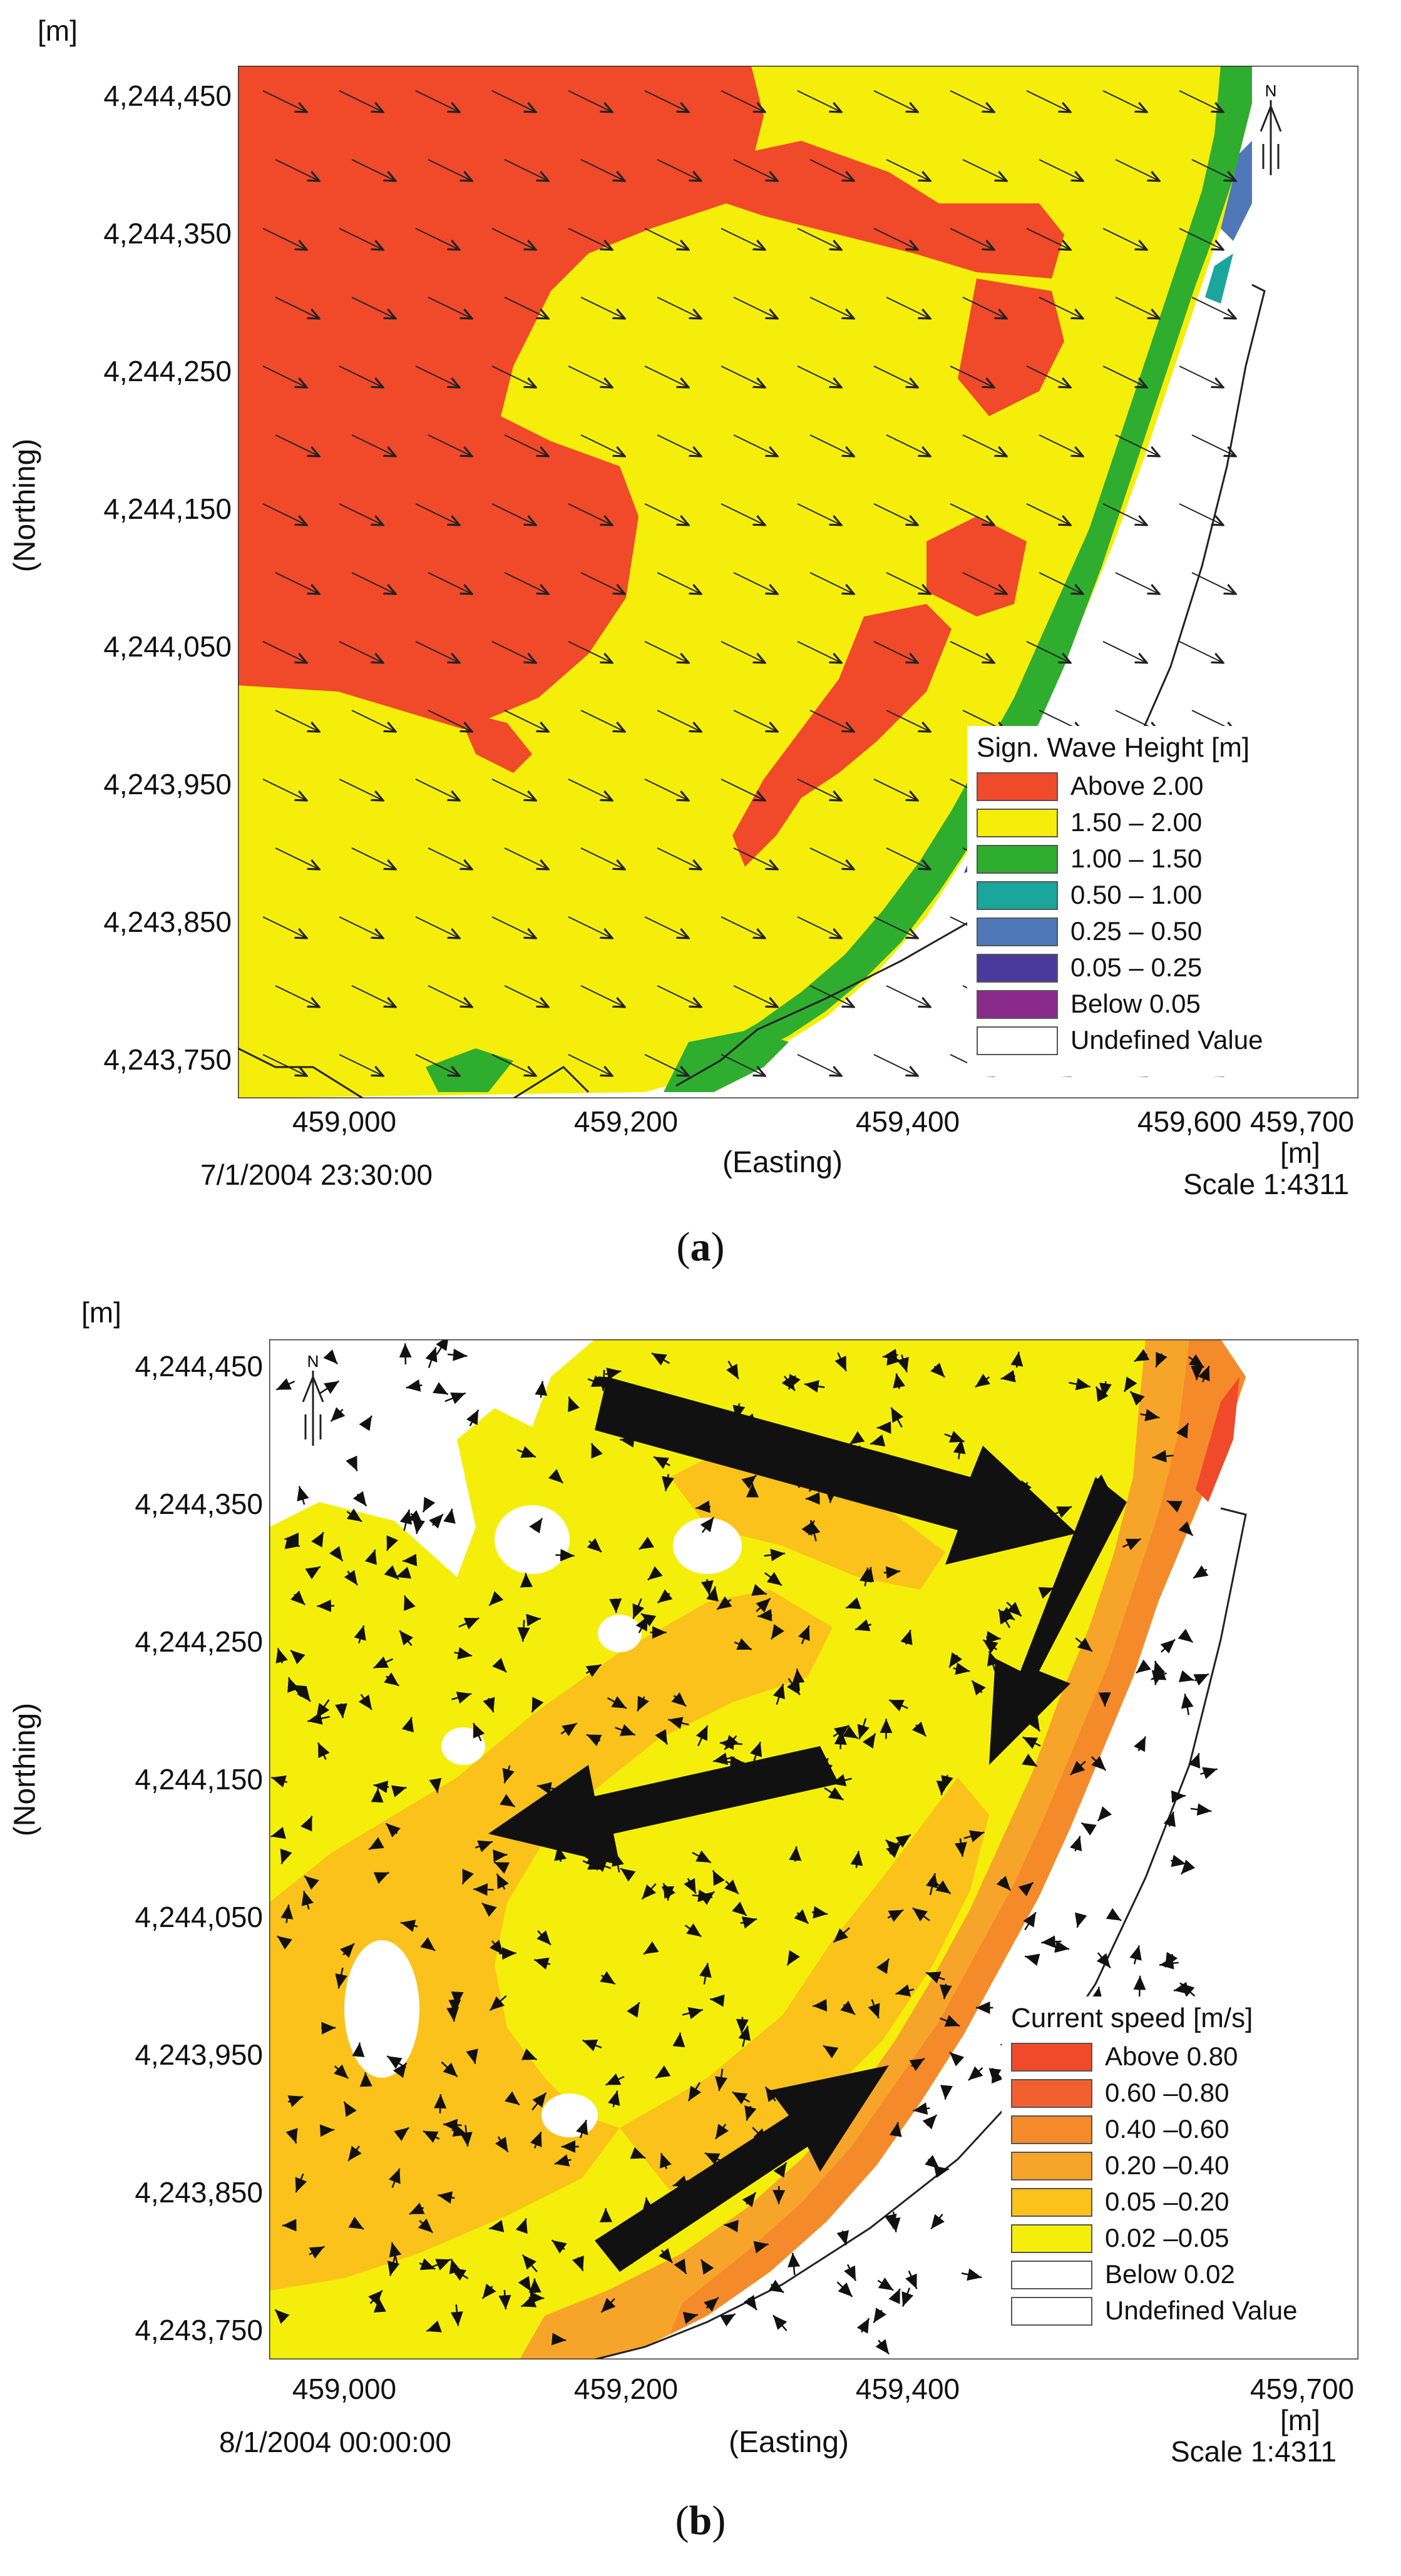  Describe the element at coordinates (345, 2389) in the screenshot. I see `x-tick: 459,000` at that location.